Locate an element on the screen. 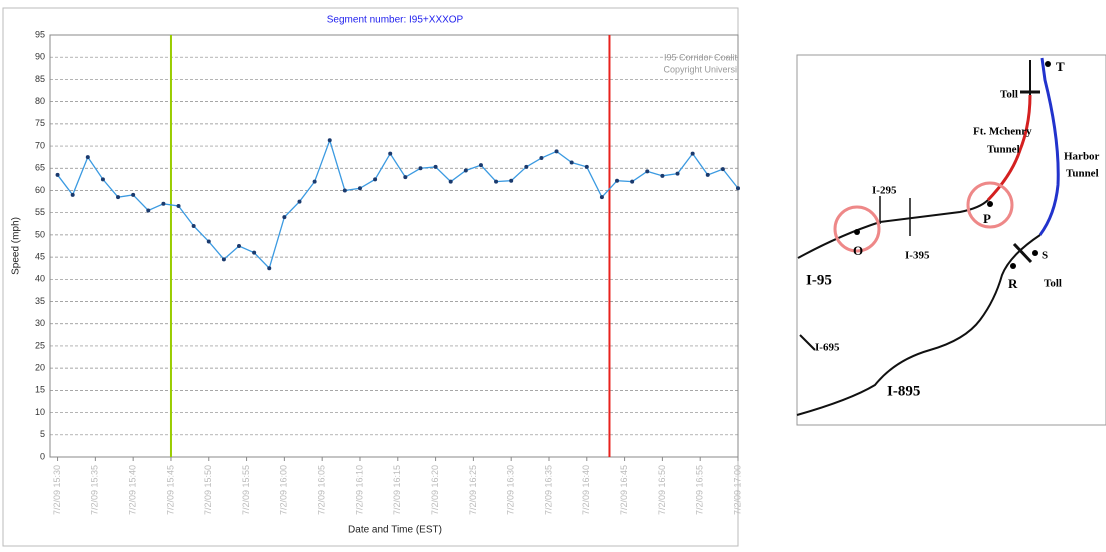 The image size is (1106, 552). map-label: T is located at coordinates (1060, 66).